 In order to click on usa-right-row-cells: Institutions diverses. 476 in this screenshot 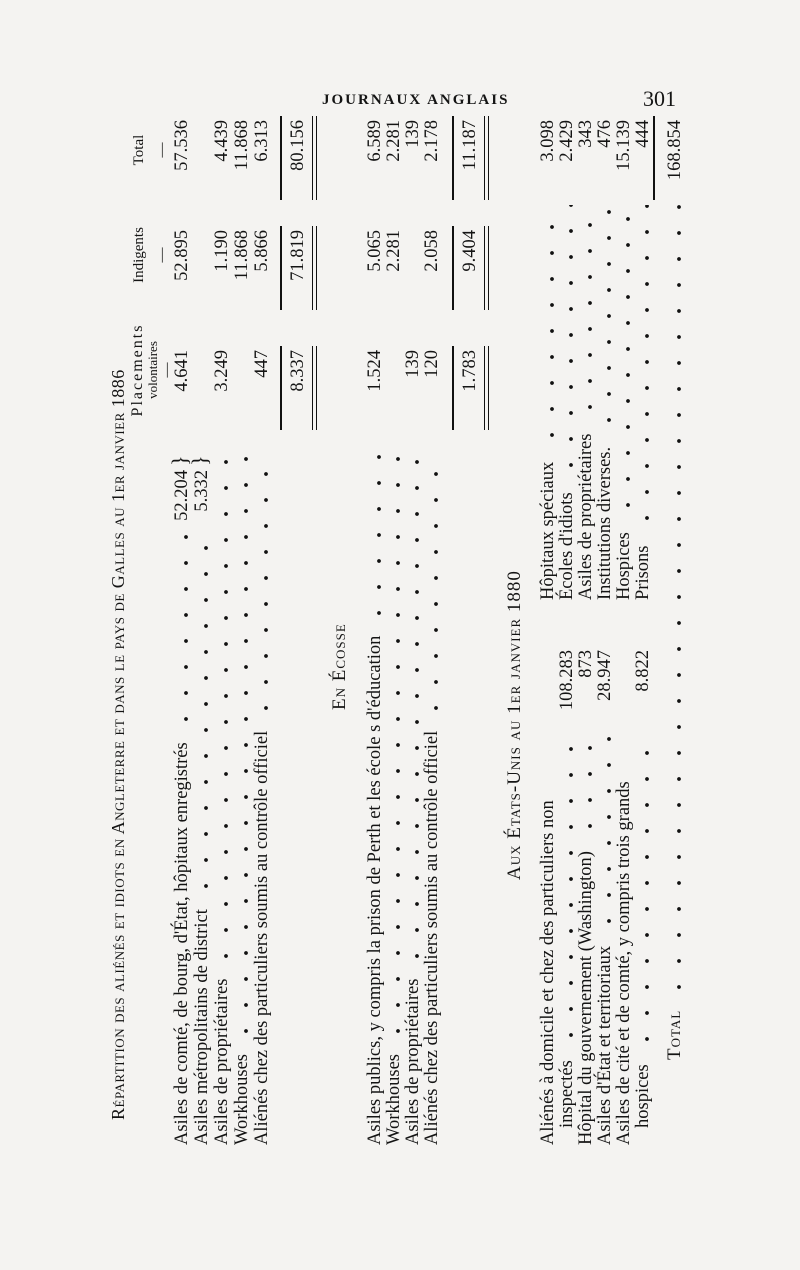, I will do `click(605, 625)`.